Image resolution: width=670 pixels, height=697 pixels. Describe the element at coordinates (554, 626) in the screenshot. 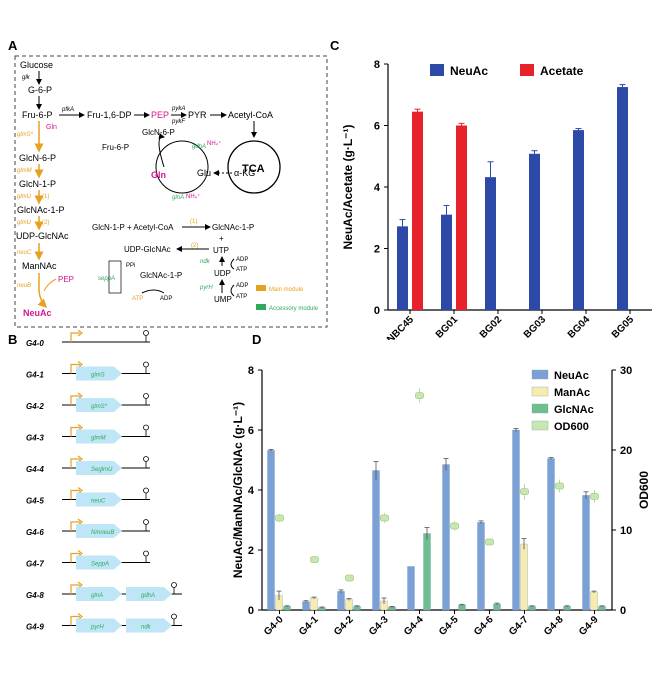

I see `x-tick-label: G4-8` at that location.